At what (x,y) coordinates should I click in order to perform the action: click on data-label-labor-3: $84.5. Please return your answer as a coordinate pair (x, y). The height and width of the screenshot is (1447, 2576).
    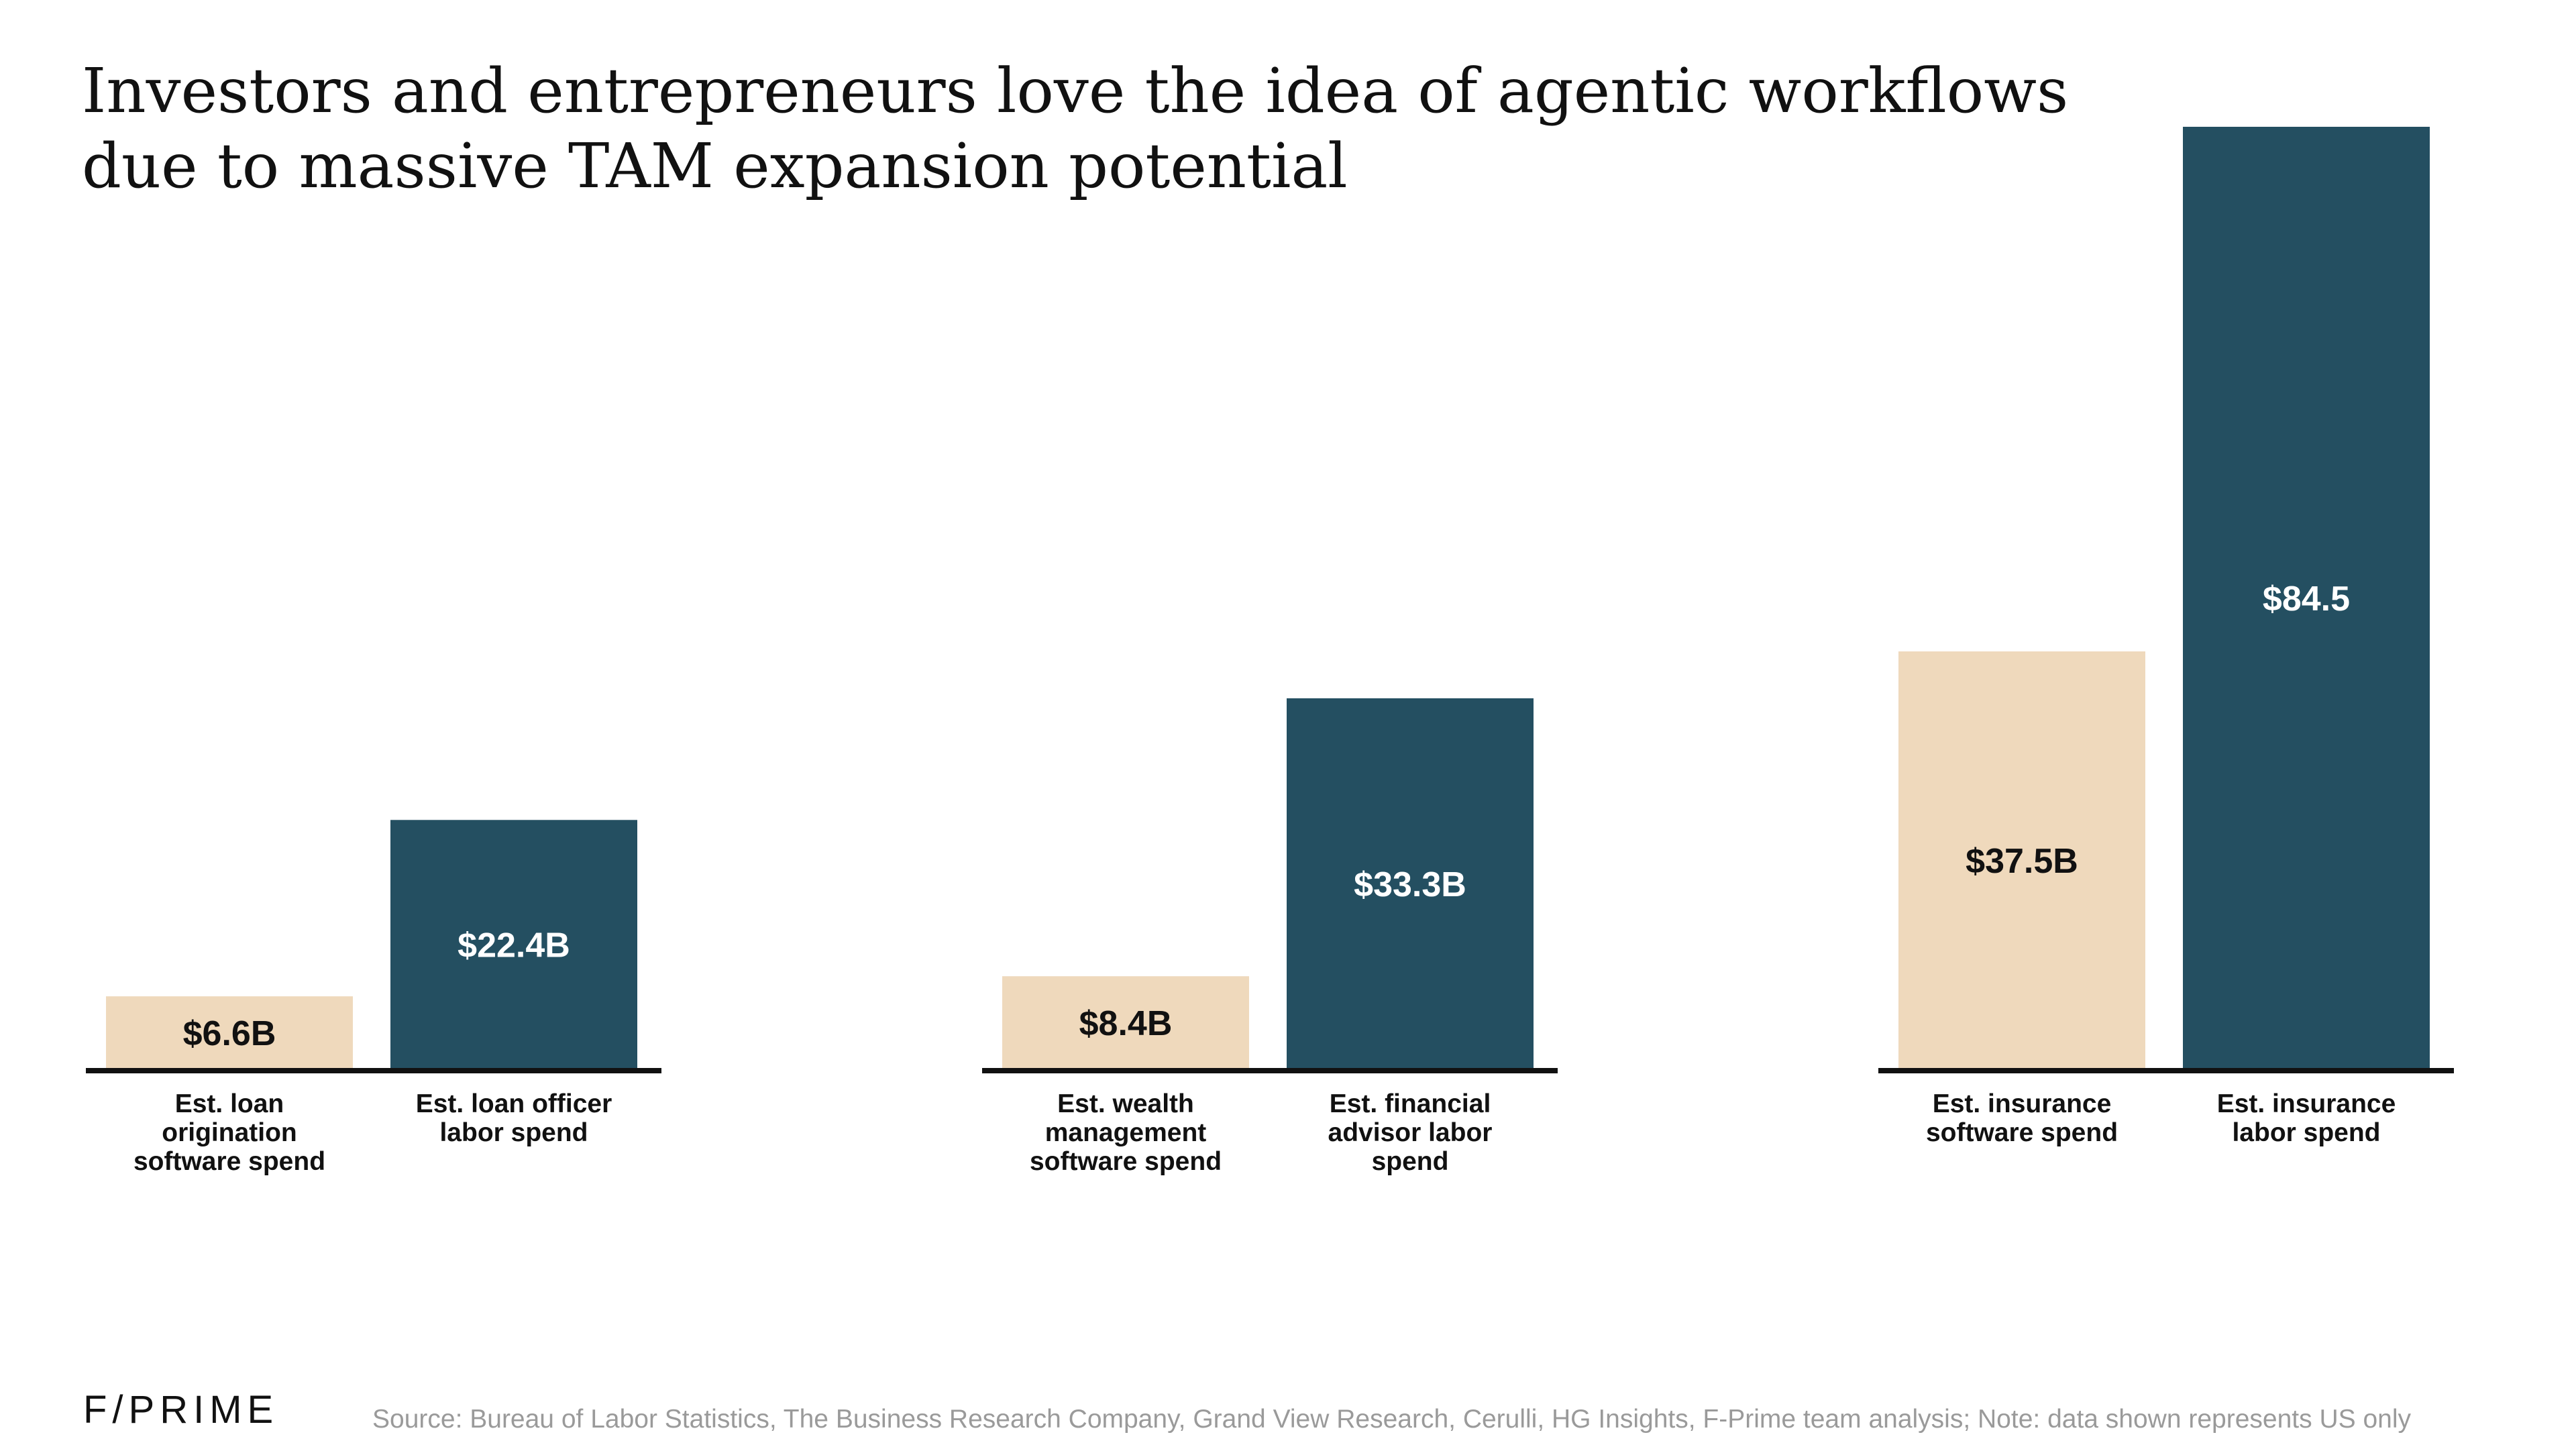
    Looking at the image, I should click on (2306, 599).